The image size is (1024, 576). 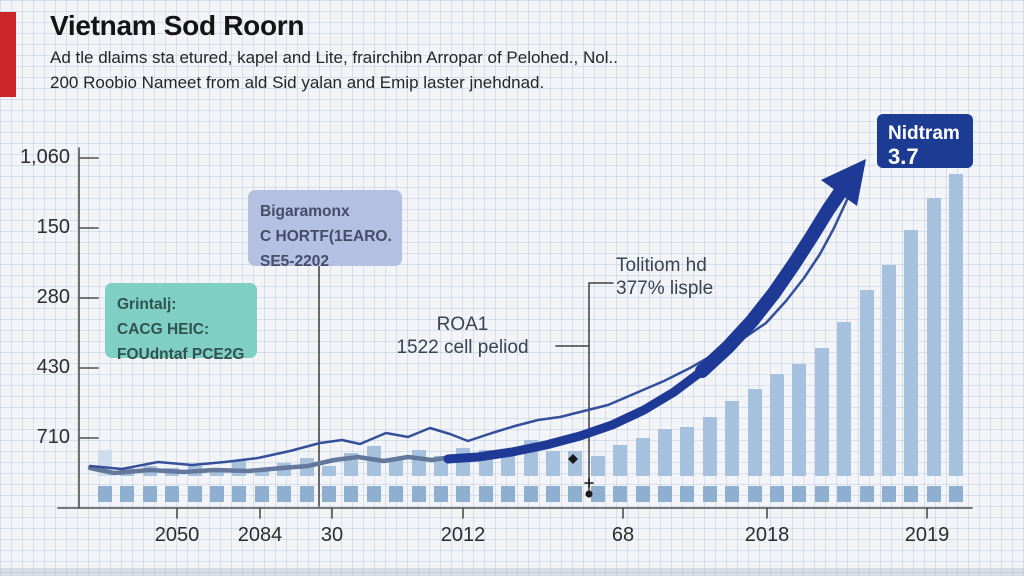 What do you see at coordinates (44, 157) in the screenshot?
I see `y-axis-label: 1,060` at bounding box center [44, 157].